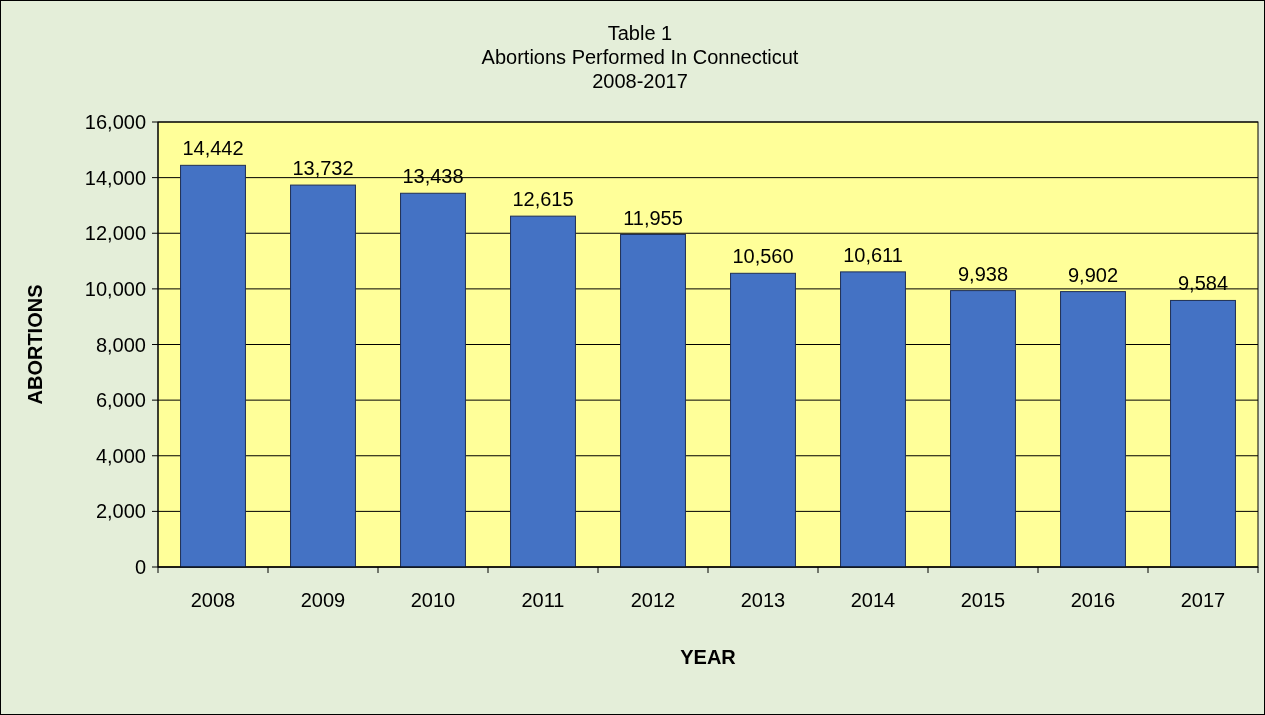  I want to click on y-tick-label: 2,000, so click(120, 511).